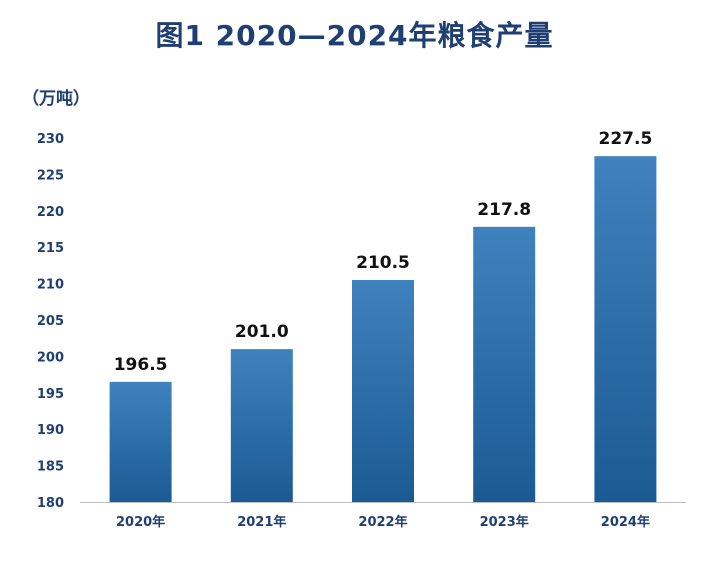 This screenshot has width=709, height=565. What do you see at coordinates (354, 35) in the screenshot?
I see `chart-title: 图1 2020—2024年粮食产量` at bounding box center [354, 35].